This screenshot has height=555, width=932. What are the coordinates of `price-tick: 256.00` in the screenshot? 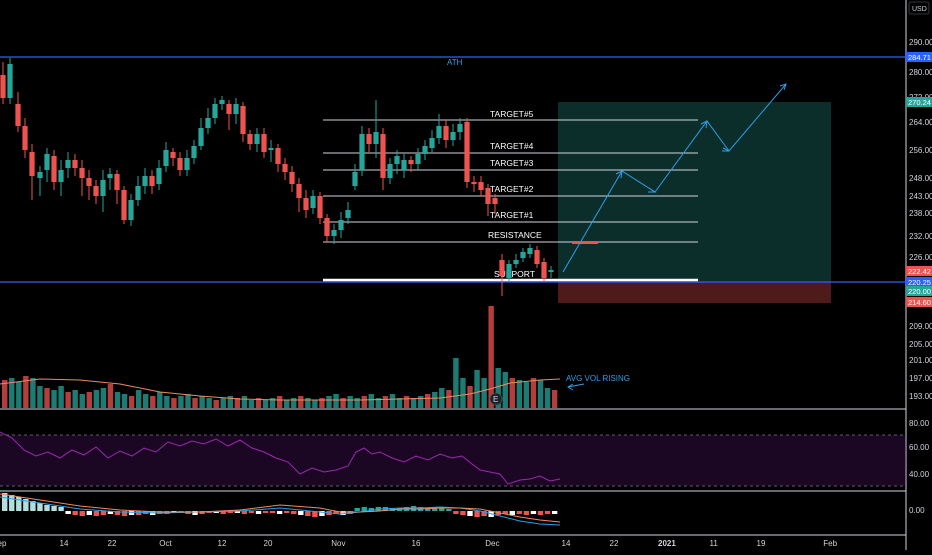 It's located at (920, 150).